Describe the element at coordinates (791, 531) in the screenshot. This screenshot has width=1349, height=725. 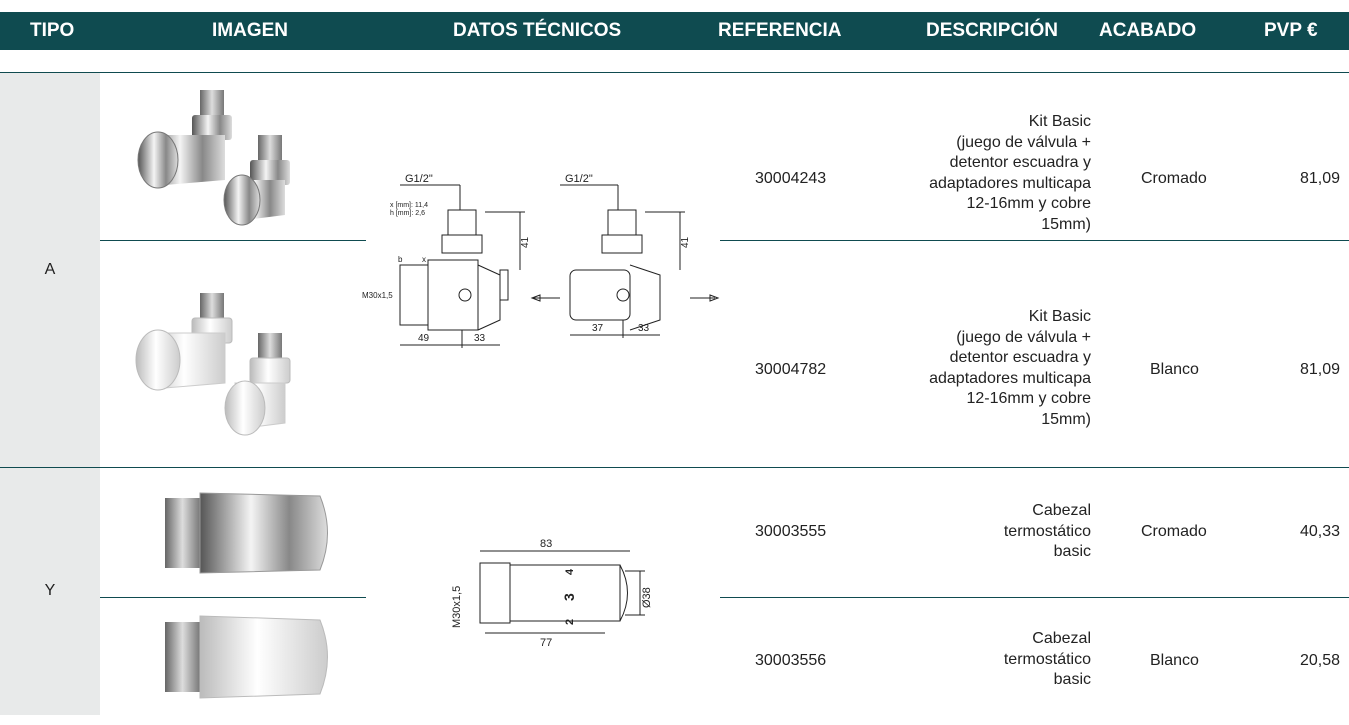
I see `referencia: 30003555` at that location.